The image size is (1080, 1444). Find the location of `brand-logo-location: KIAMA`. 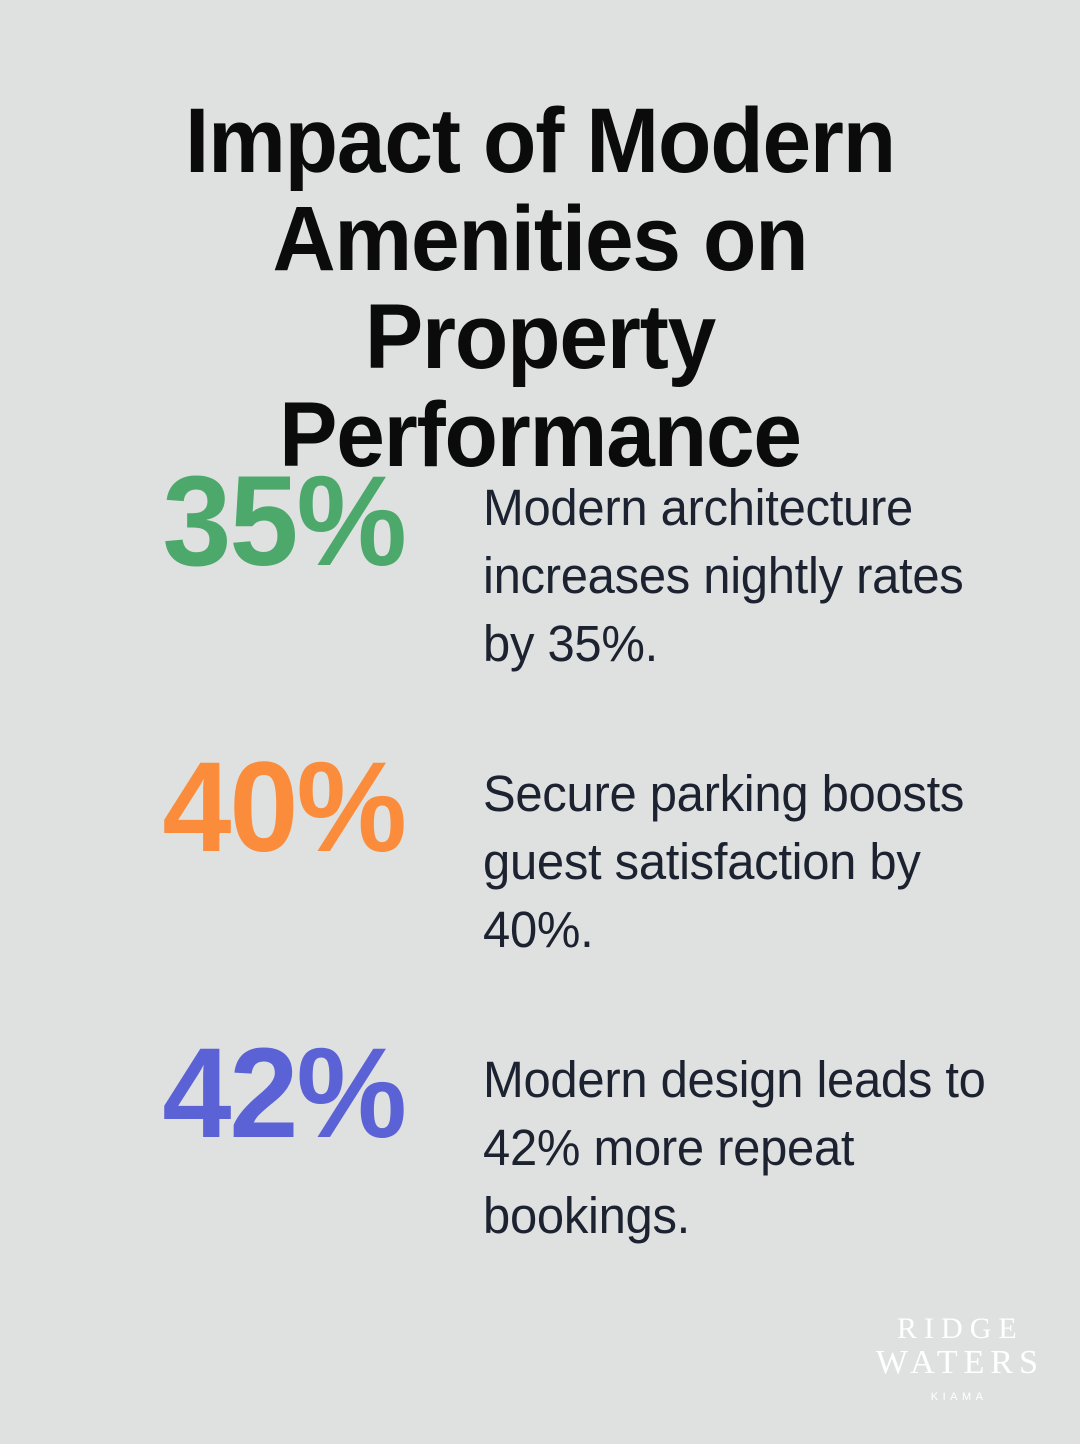

brand-logo-location: KIAMA is located at coordinates (959, 1397).